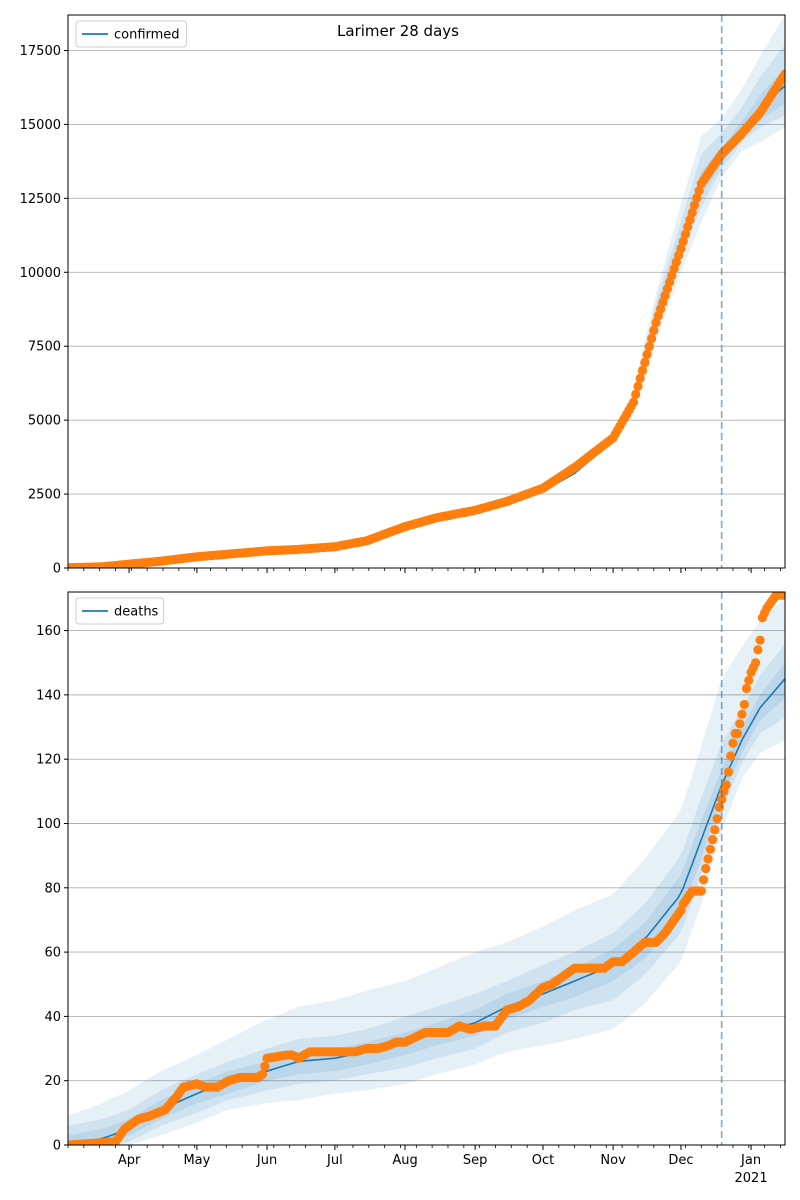 The height and width of the screenshot is (1200, 800). Describe the element at coordinates (48, 695) in the screenshot. I see `y-tick-label: 140` at that location.